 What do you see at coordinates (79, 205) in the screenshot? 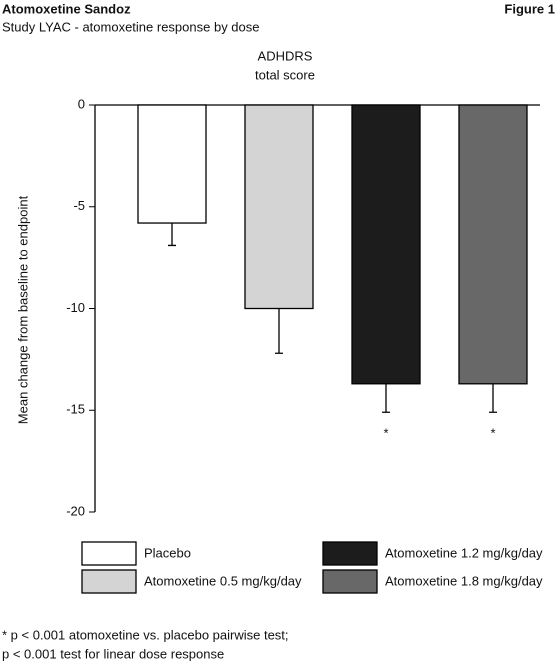
I see `y-tick-label: -5` at bounding box center [79, 205].